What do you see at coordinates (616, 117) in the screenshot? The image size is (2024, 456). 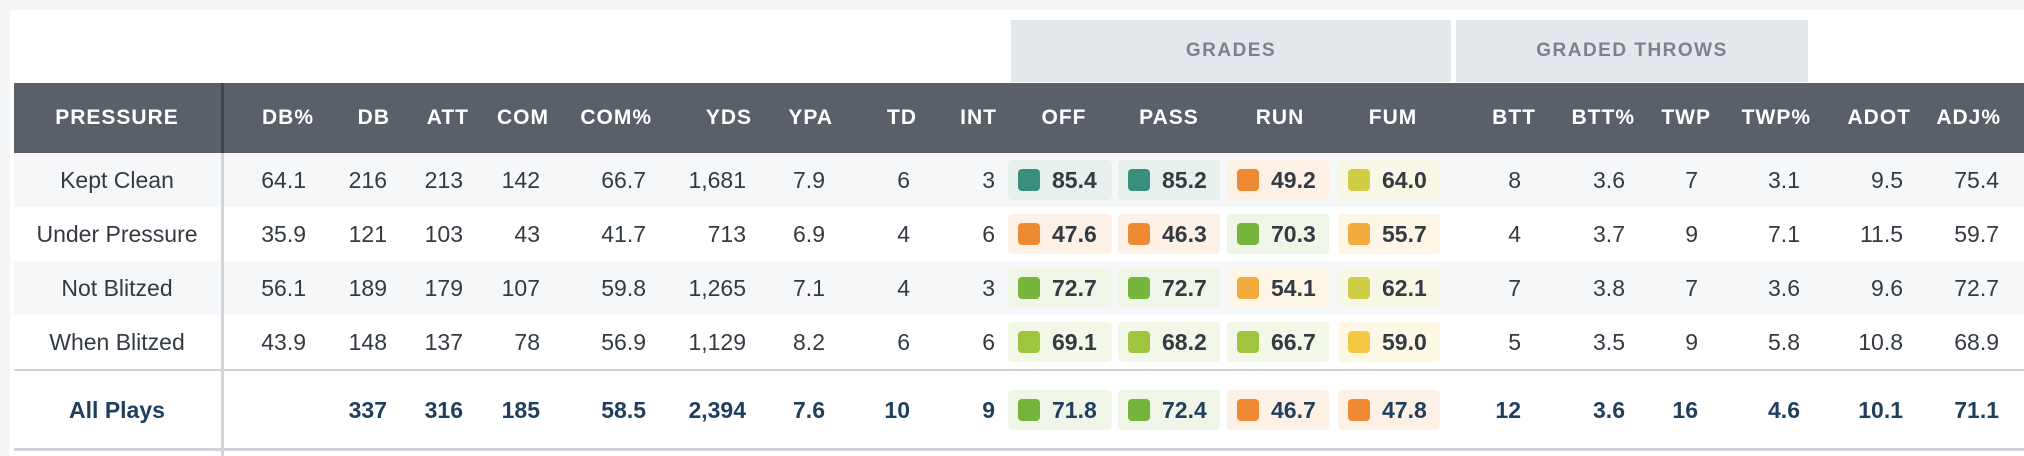 I see `column-header-com-pct: COM%` at bounding box center [616, 117].